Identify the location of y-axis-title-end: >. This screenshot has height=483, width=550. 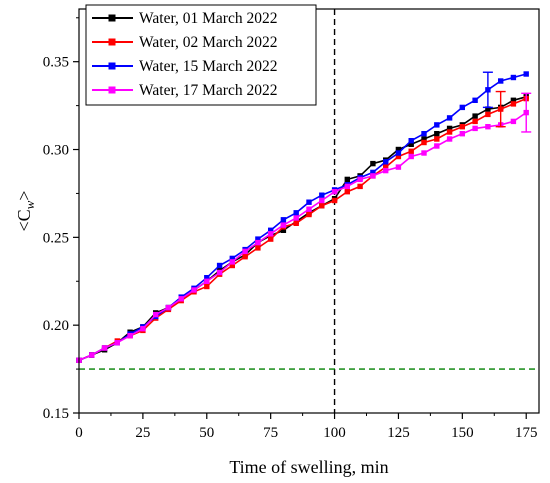
(24, 196).